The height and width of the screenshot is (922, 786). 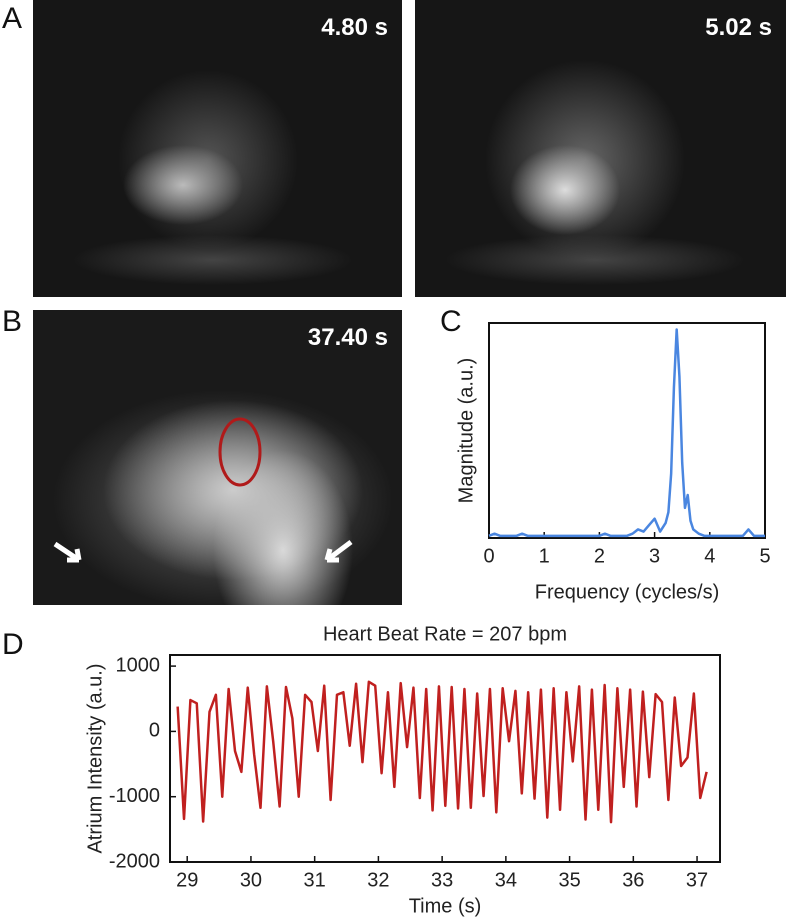 I want to click on x-axis-label: Time (s), so click(x=445, y=906).